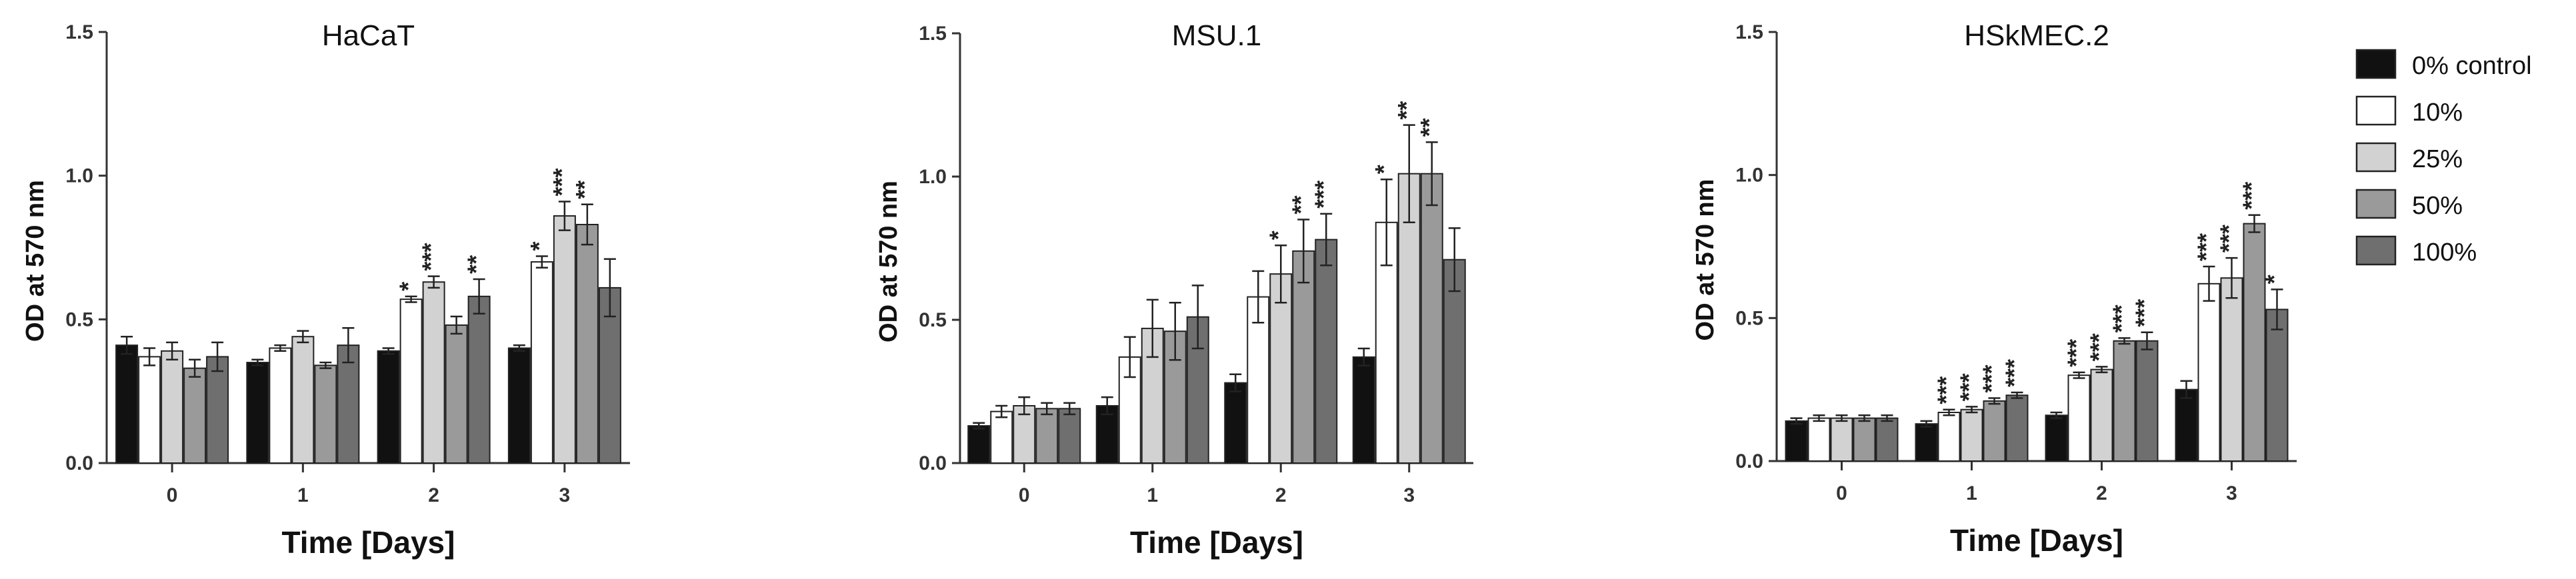 This screenshot has height=579, width=2576. Describe the element at coordinates (2444, 253) in the screenshot. I see `legend-label: 100%` at that location.